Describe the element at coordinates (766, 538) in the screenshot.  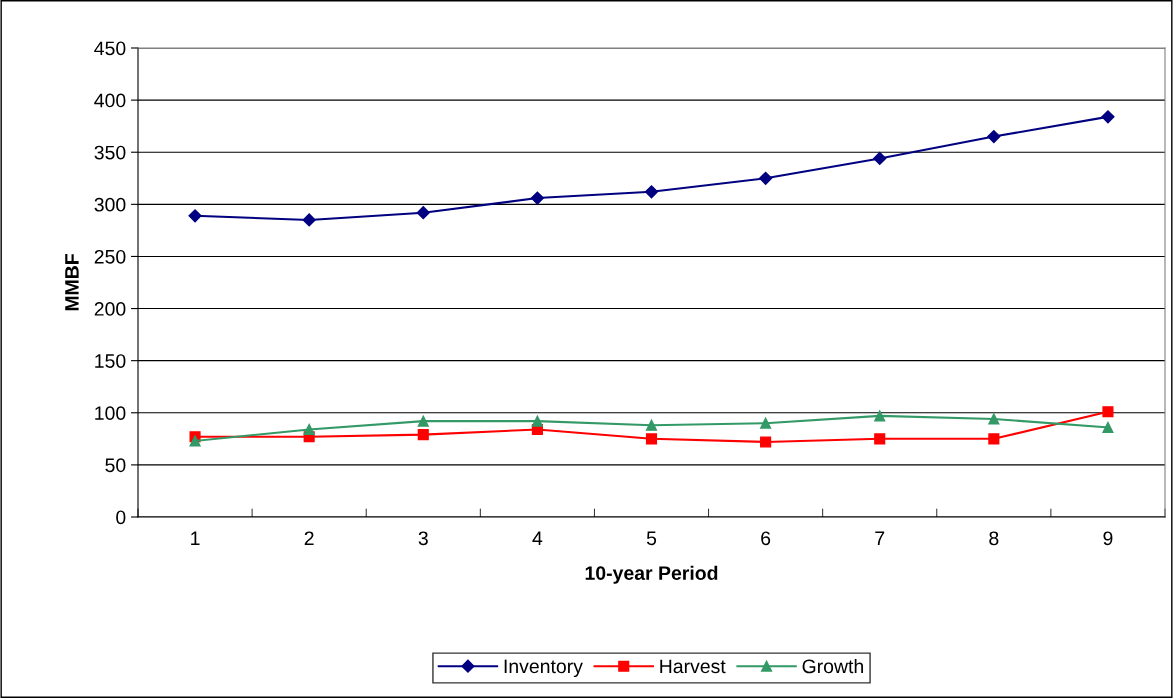
I see `x-tick-label: 6` at that location.